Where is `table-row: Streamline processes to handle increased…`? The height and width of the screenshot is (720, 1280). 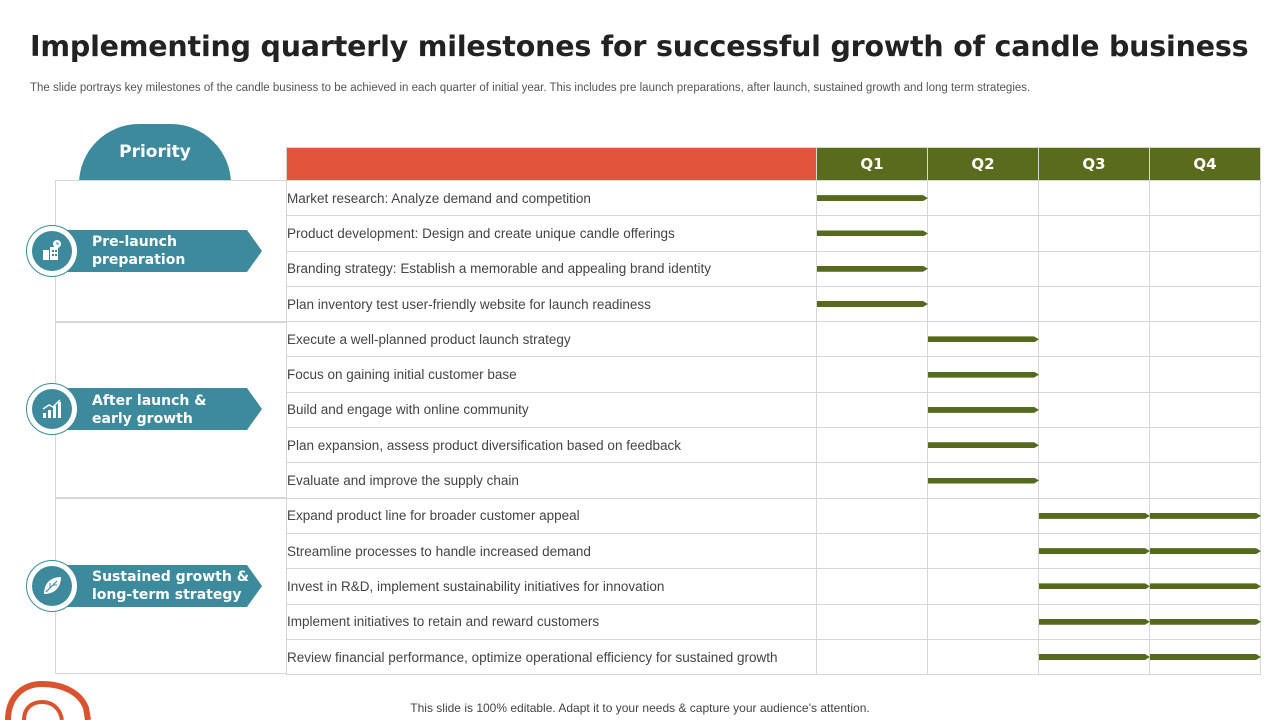
table-row: Streamline processes to handle increased… is located at coordinates (773, 551).